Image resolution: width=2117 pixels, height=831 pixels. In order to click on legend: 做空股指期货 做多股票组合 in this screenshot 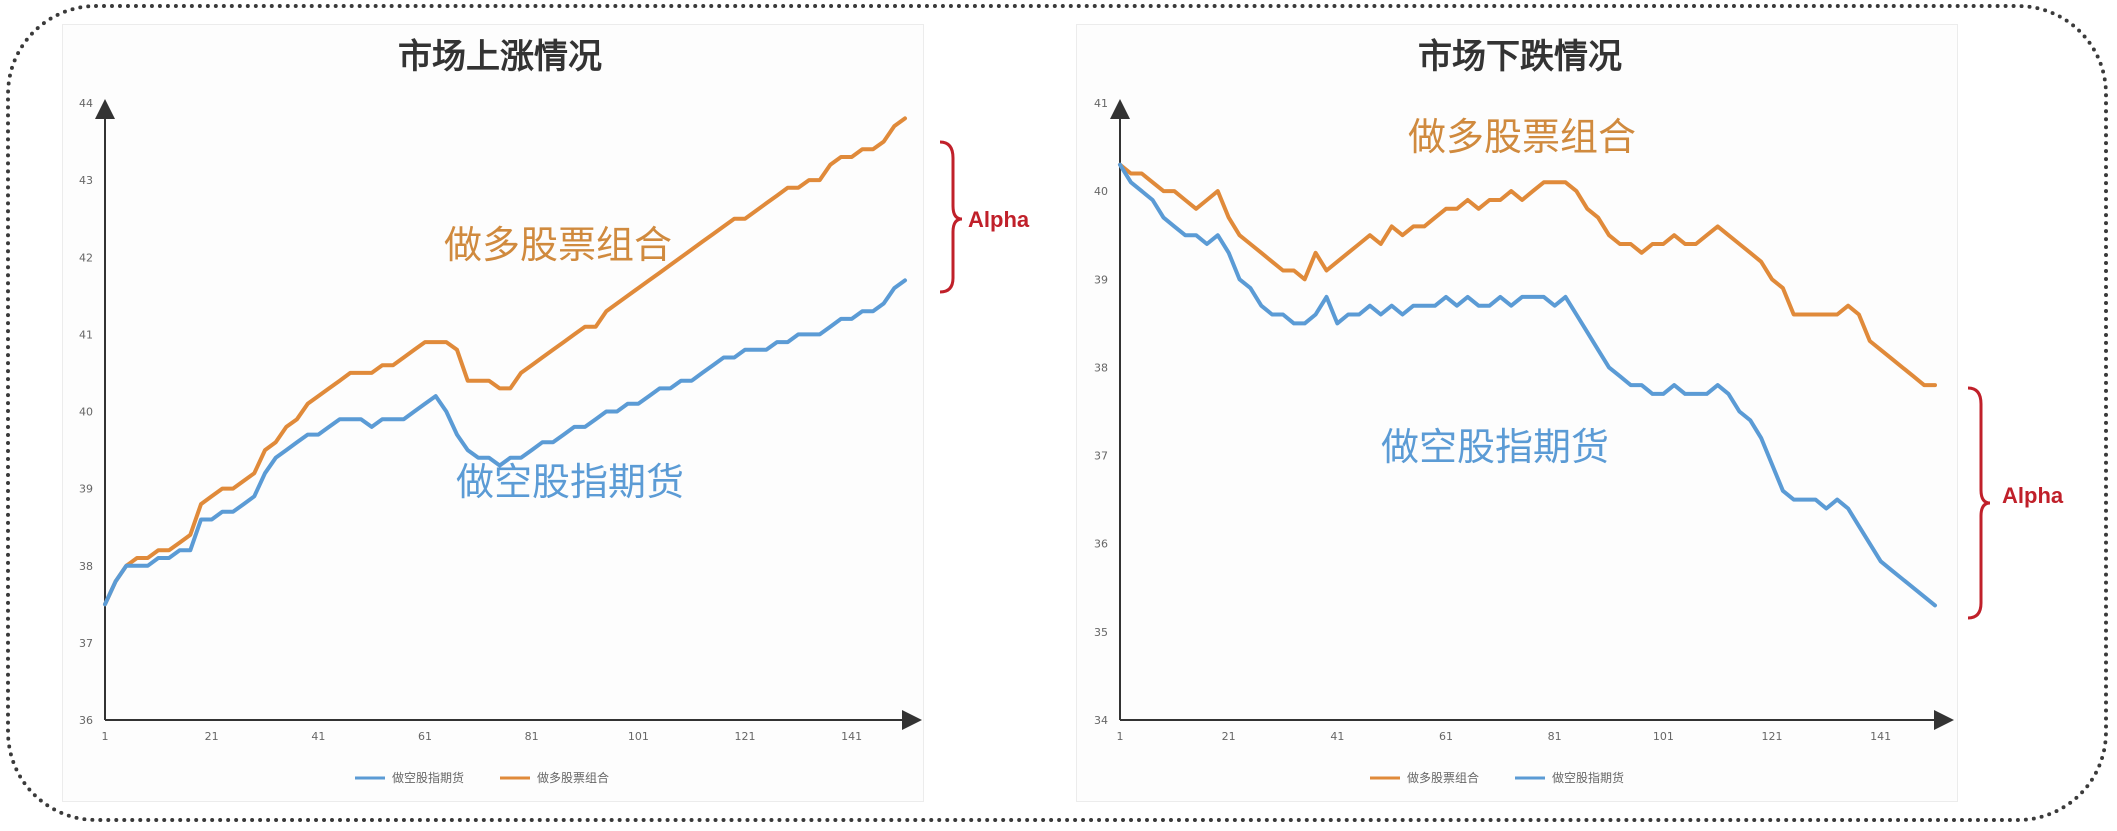, I will do `click(482, 777)`.